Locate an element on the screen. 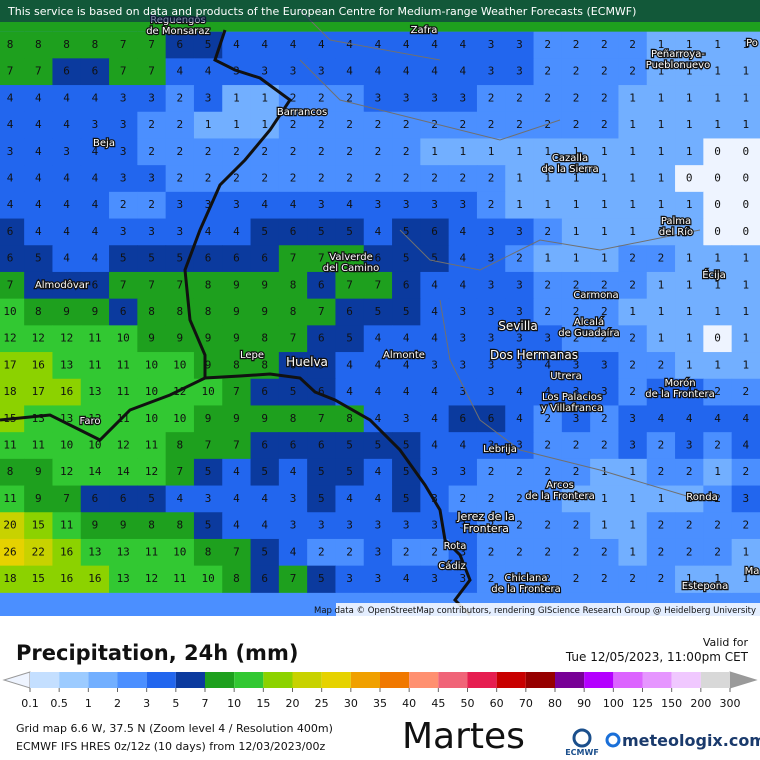 Image resolution: width=760 pixels, height=760 pixels. meteologix-logo: meteologix.com is located at coordinates (691, 740).